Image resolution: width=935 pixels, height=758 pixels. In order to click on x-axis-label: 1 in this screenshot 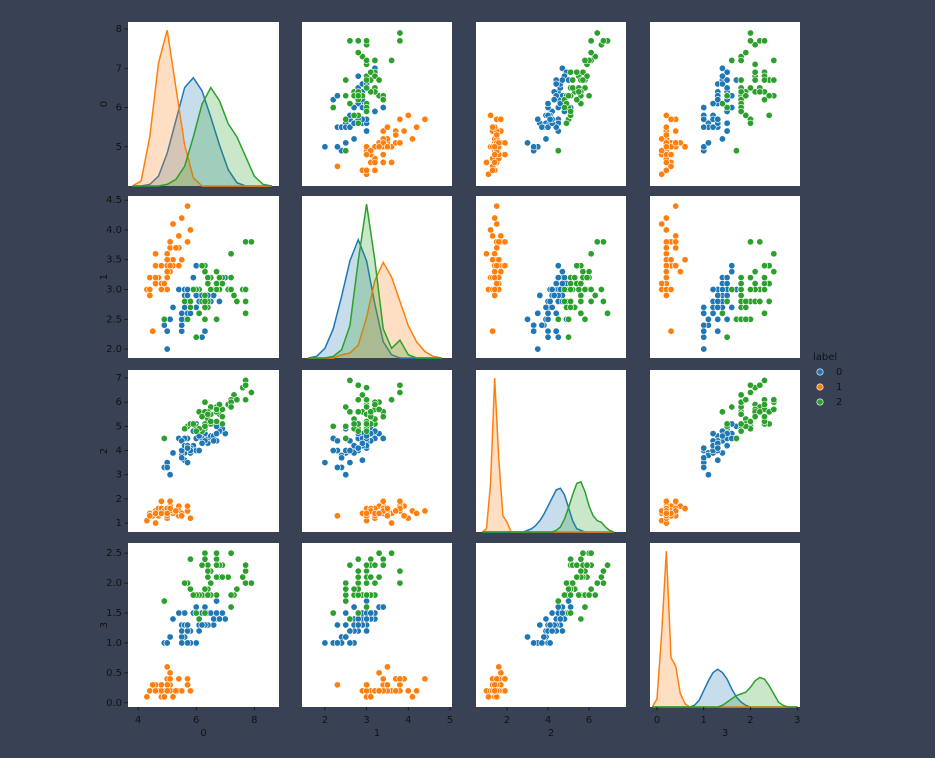, I will do `click(377, 733)`.